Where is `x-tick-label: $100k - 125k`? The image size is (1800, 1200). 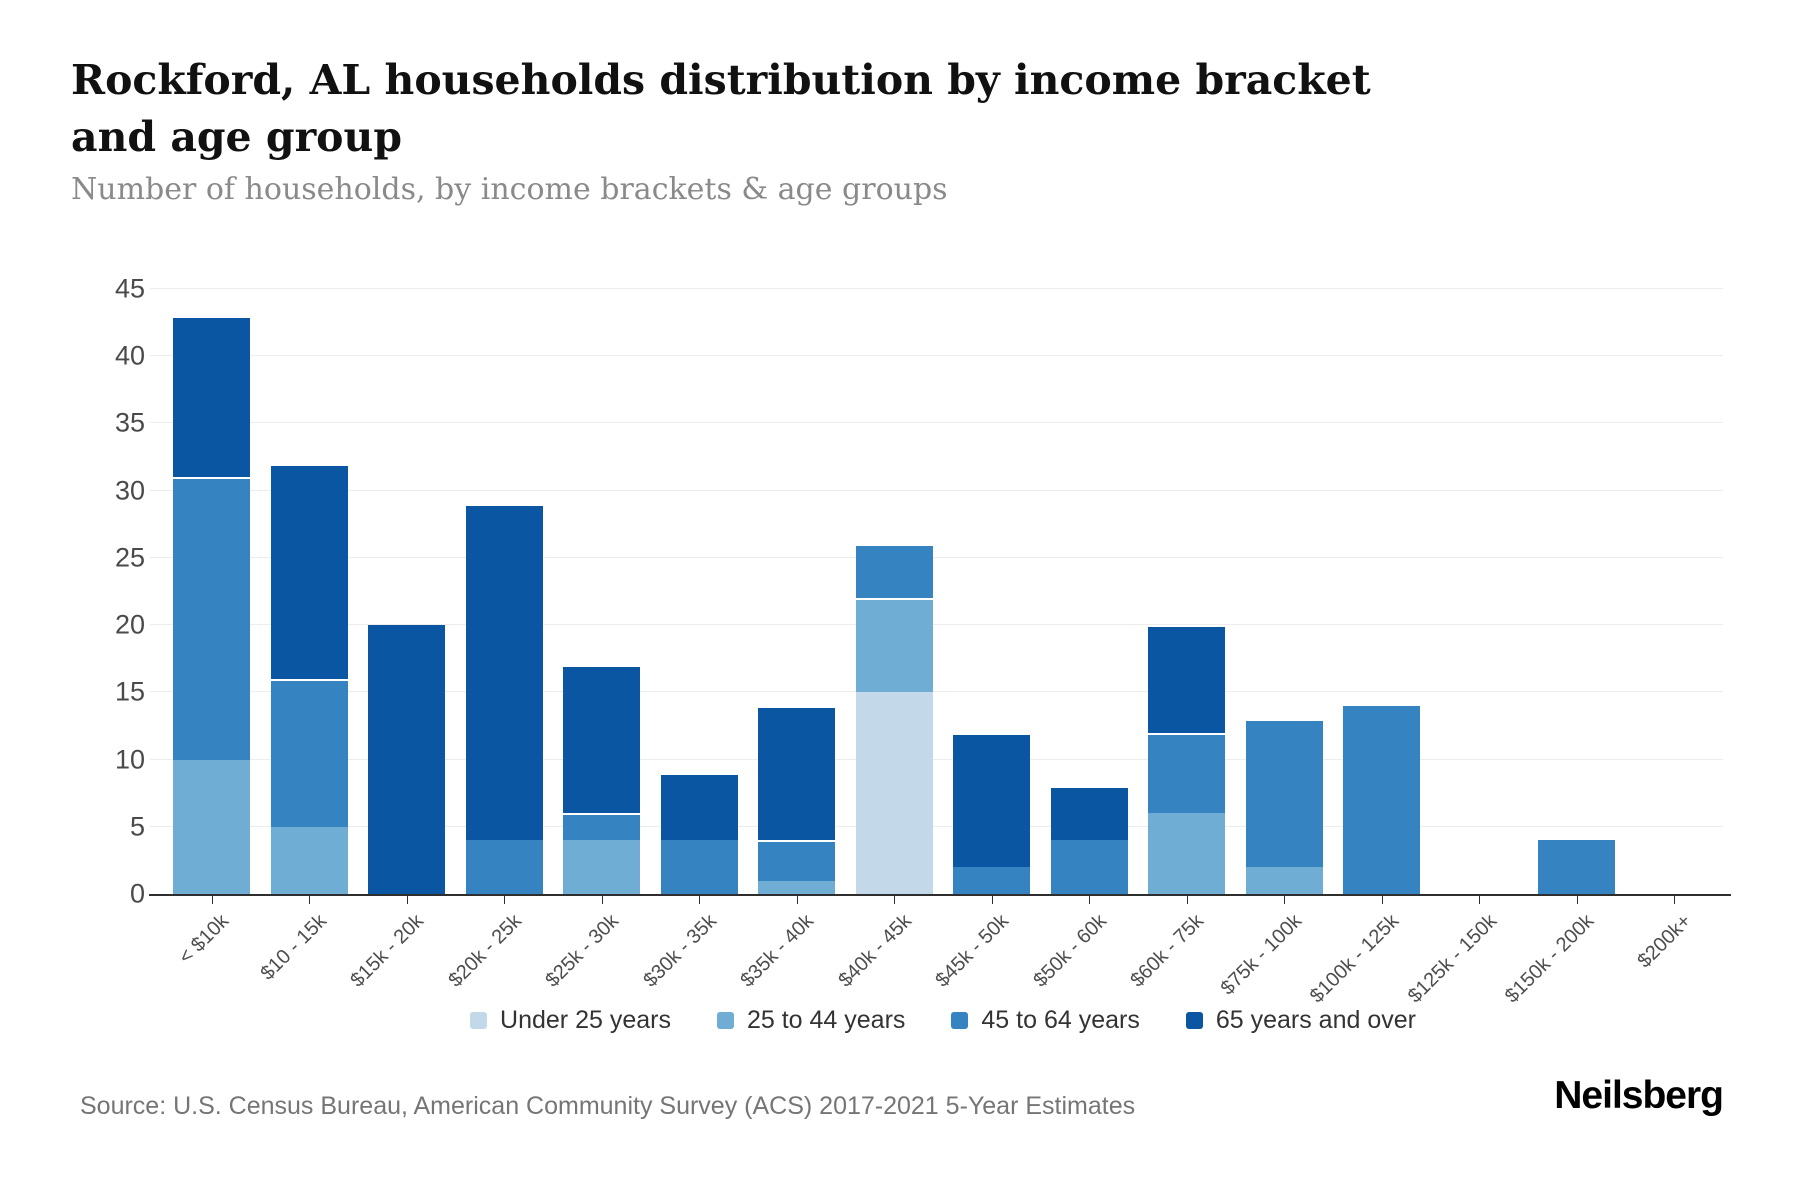
x-tick-label: $100k - 125k is located at coordinates (1354, 959).